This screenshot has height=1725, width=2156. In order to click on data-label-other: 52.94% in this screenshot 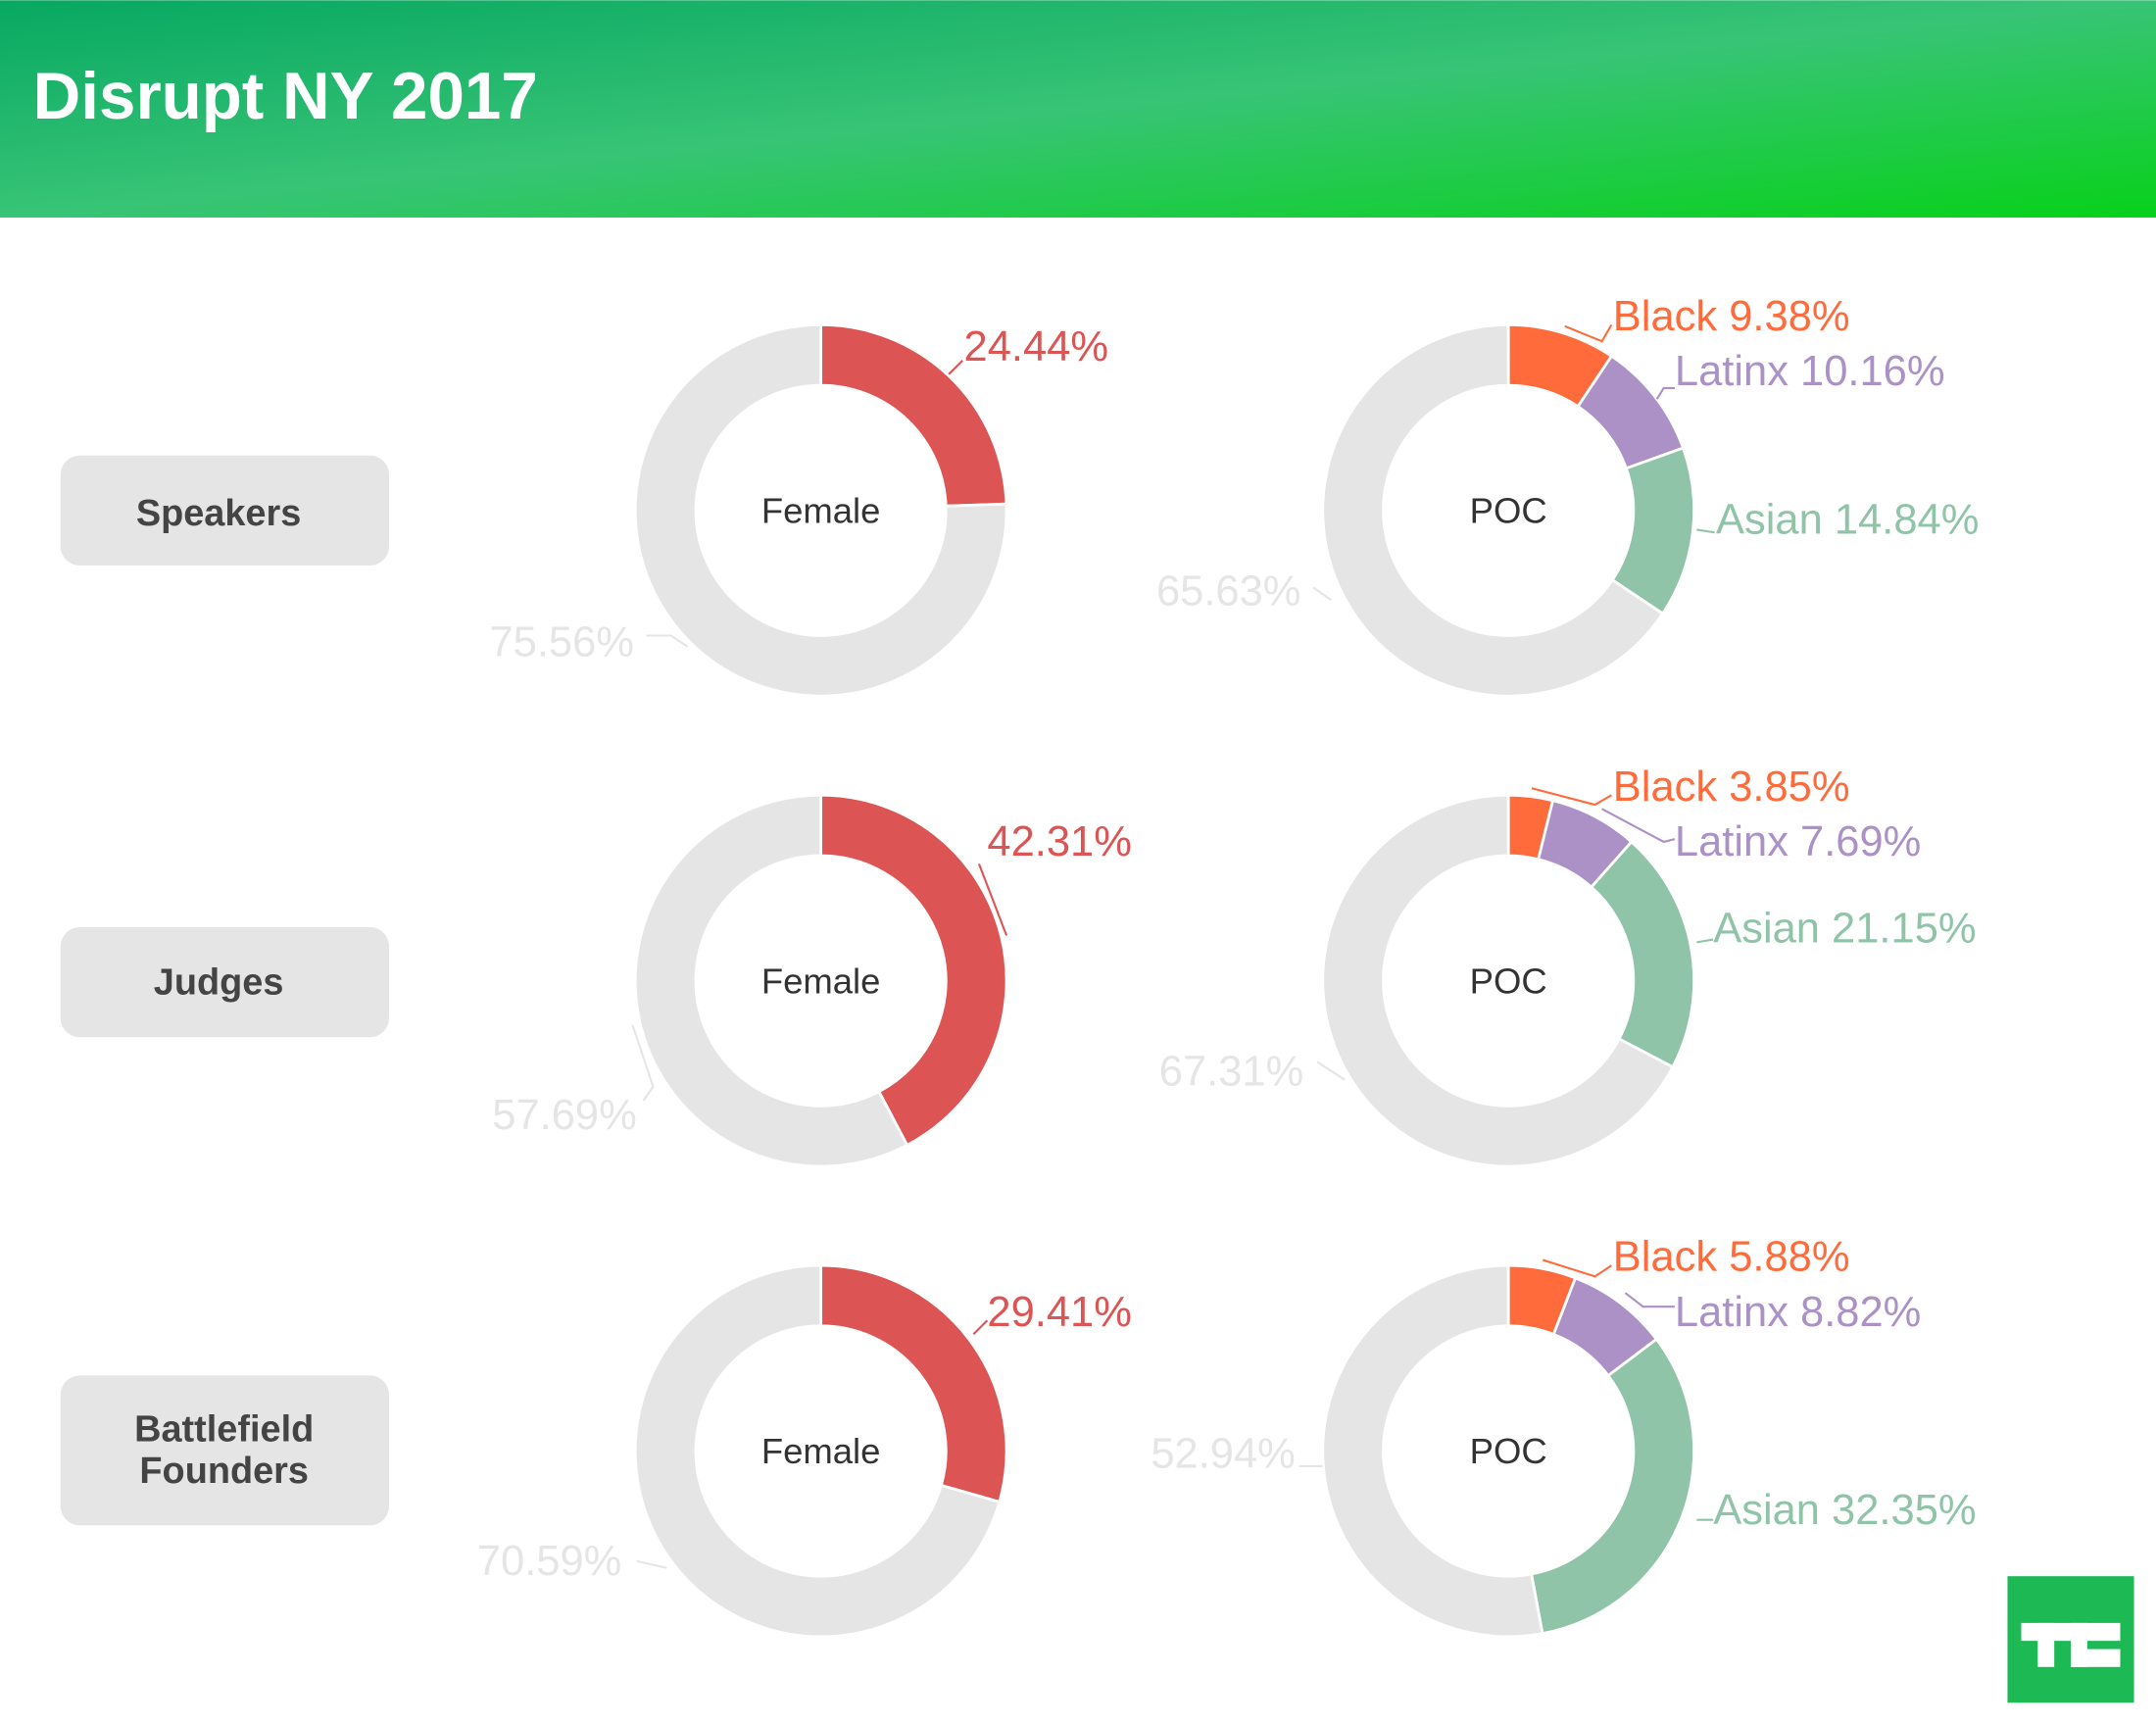, I will do `click(1223, 1453)`.